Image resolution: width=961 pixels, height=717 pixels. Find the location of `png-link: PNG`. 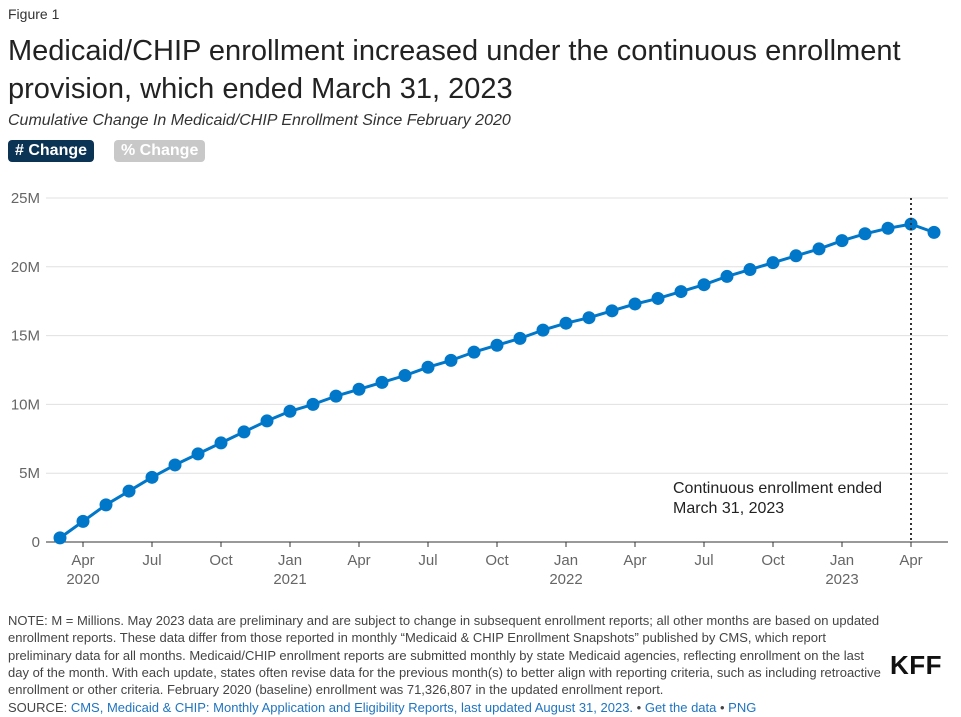

png-link: PNG is located at coordinates (742, 707).